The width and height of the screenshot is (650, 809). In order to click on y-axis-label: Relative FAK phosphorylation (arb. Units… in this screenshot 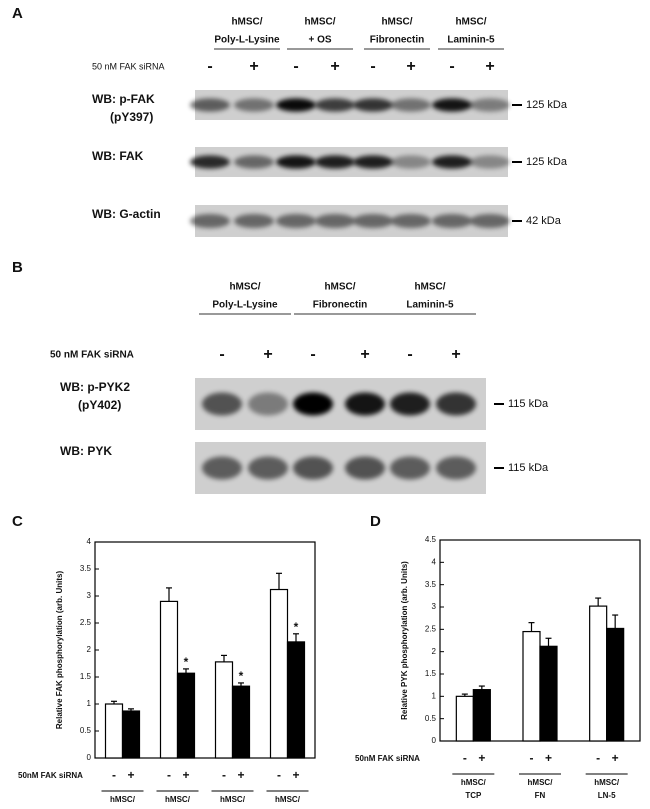, I will do `click(59, 650)`.